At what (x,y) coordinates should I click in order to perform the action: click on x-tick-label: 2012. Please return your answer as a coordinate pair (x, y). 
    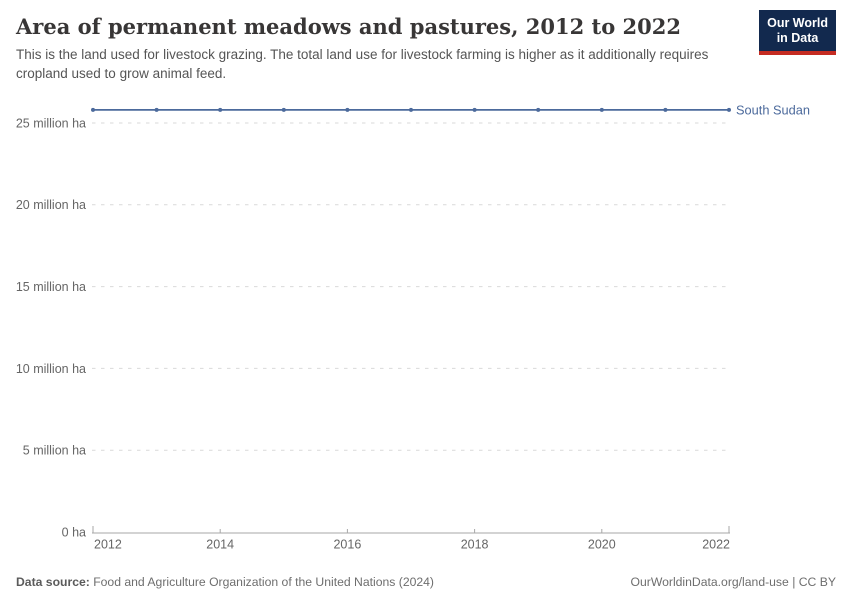
    Looking at the image, I should click on (108, 544).